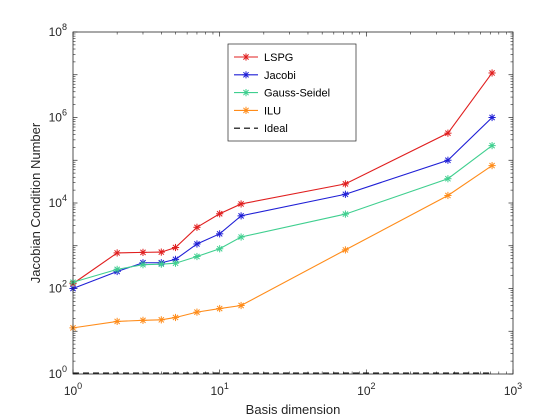 The image size is (560, 420). Describe the element at coordinates (276, 129) in the screenshot. I see `legend-label: Ideal` at that location.